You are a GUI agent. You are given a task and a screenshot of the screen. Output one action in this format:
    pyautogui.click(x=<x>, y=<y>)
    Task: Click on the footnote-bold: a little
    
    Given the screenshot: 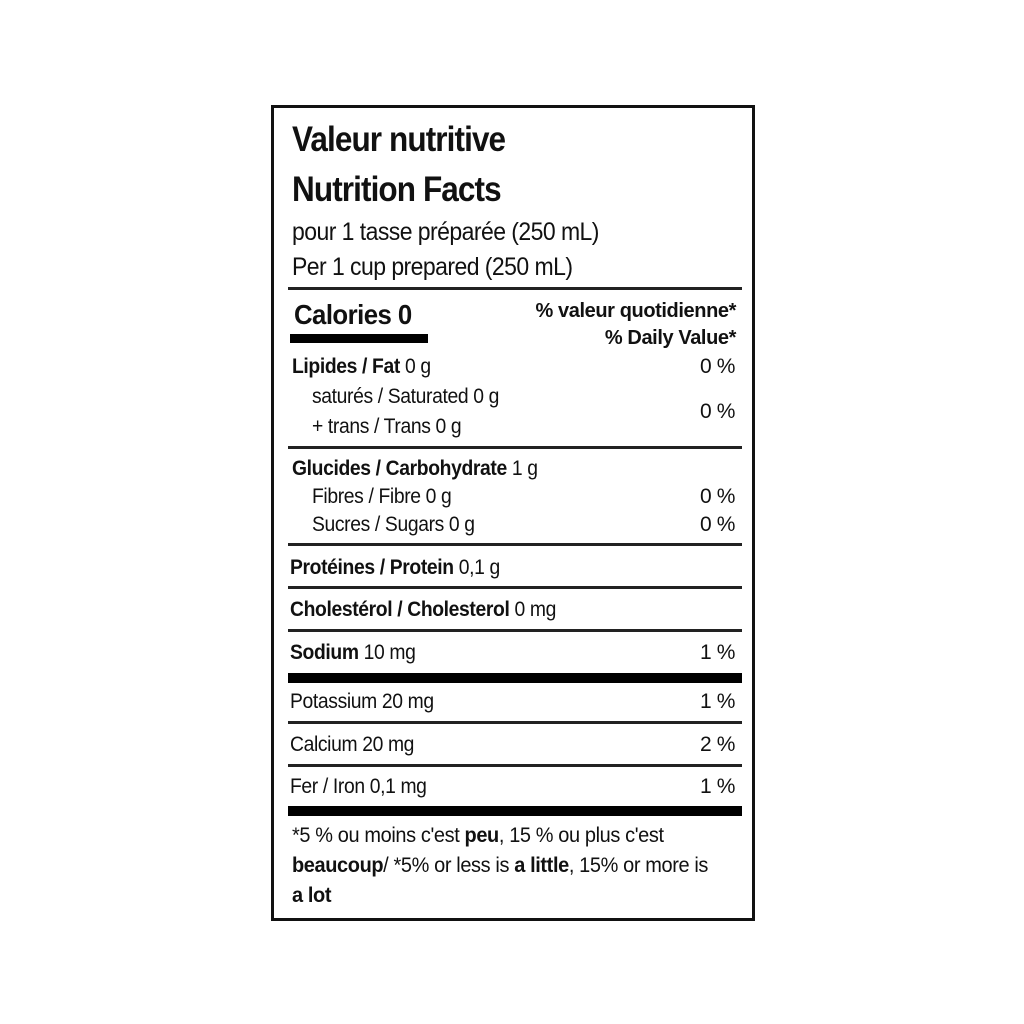 What is the action you would take?
    pyautogui.click(x=541, y=865)
    